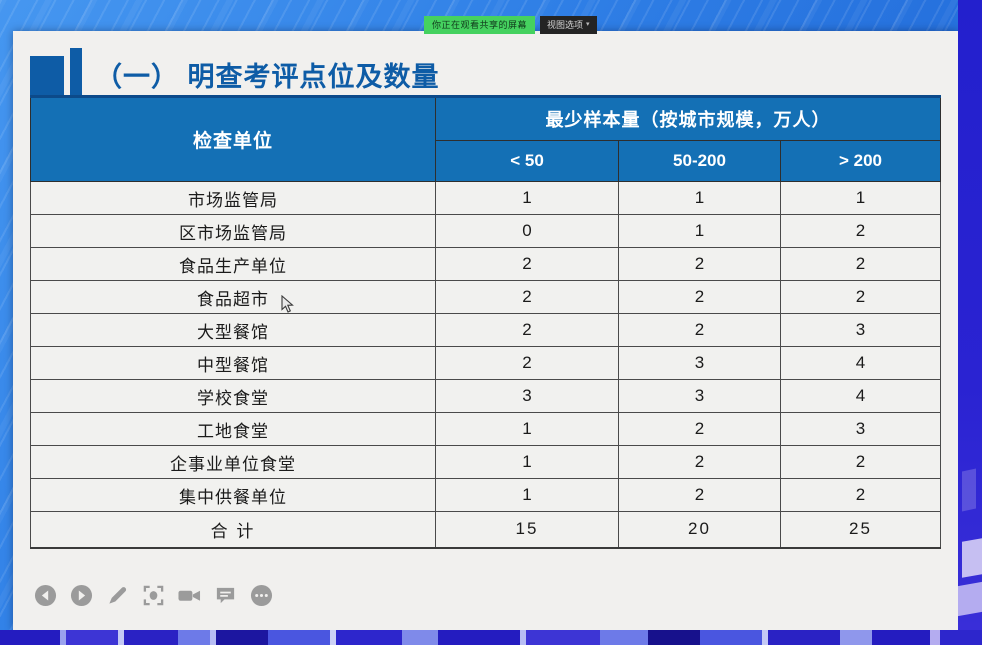 The height and width of the screenshot is (645, 982). I want to click on table-header: 检查单位 最少样本量（按城市规模，万人） < 50 50-200 > 200, so click(486, 139).